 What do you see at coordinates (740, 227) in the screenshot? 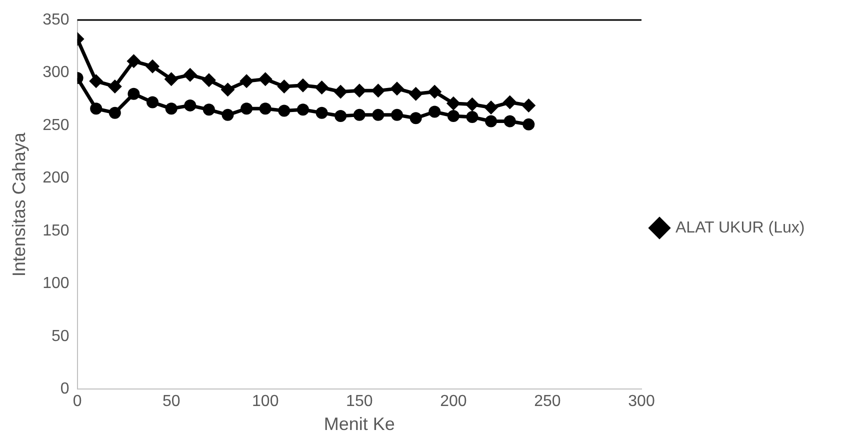
I see `legend-label: ALAT UKUR (Lux)` at bounding box center [740, 227].